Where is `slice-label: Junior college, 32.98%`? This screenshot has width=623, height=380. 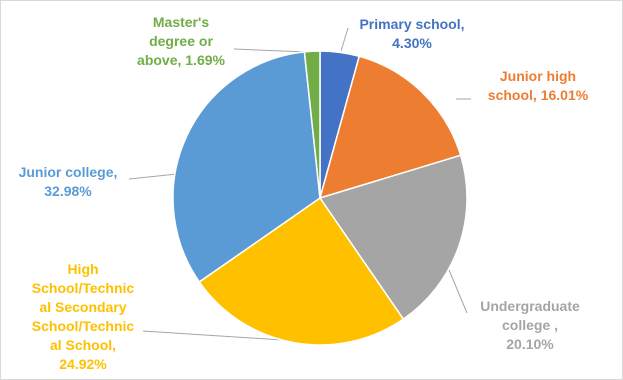
slice-label: Junior college, 32.98% is located at coordinates (68, 181).